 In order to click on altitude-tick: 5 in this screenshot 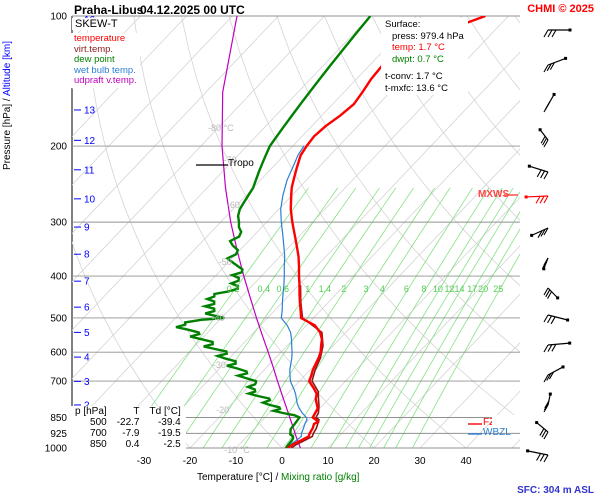, I will do `click(87, 333)`.